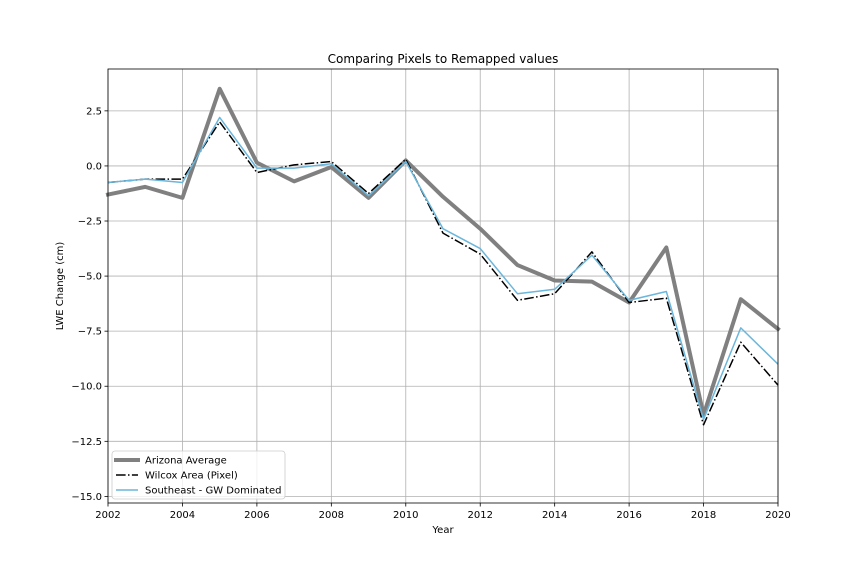 The width and height of the screenshot is (864, 576). Describe the element at coordinates (94, 111) in the screenshot. I see `y-tick-label: 2.5` at that location.